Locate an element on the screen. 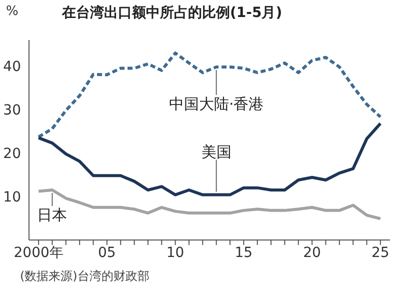 The width and height of the screenshot is (400, 293). series-label: 日本 is located at coordinates (52, 215).